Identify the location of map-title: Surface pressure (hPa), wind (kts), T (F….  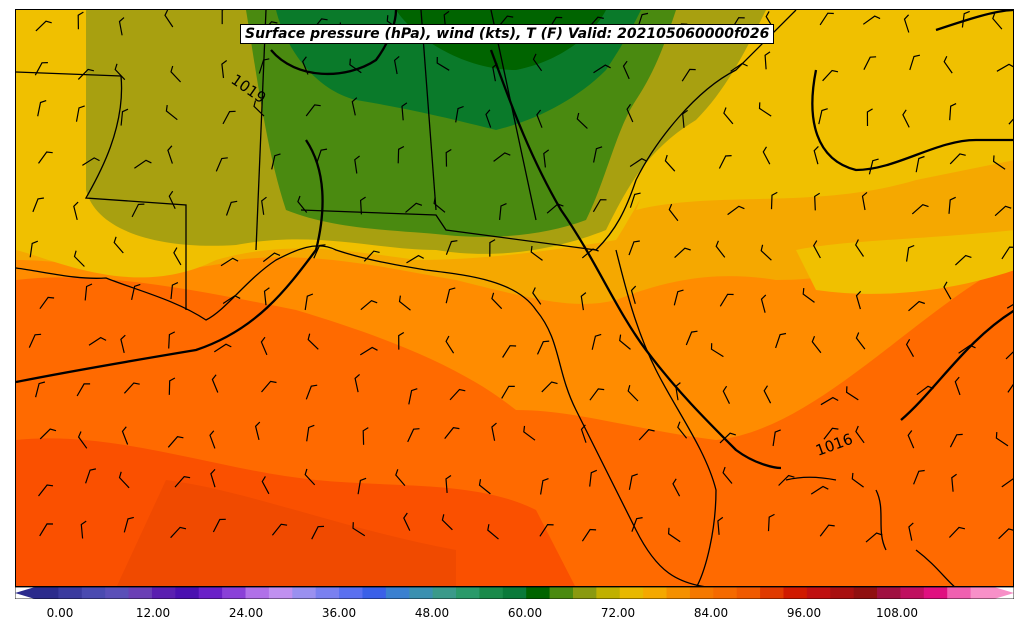
(507, 34).